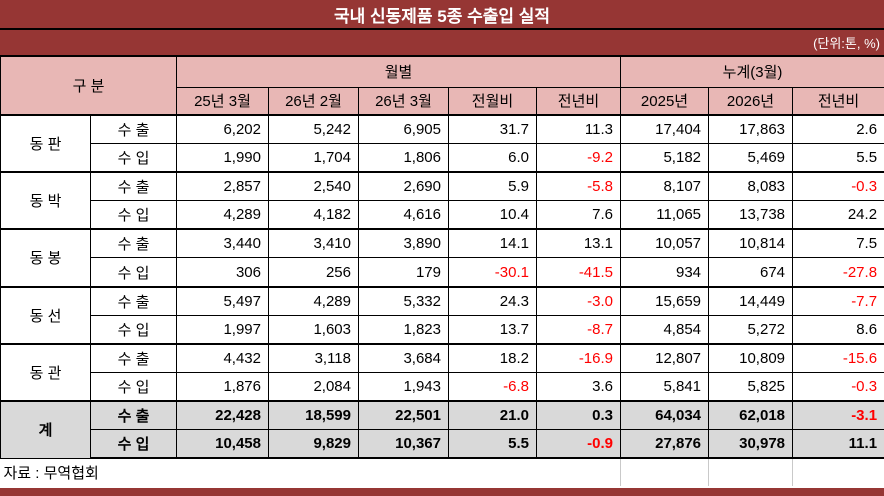 This screenshot has height=496, width=884. I want to click on value-cell: 13.1, so click(578, 243).